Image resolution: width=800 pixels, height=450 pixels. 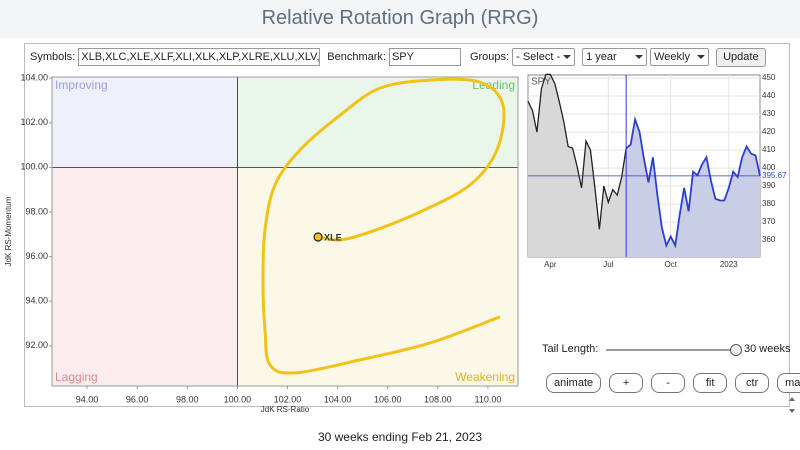 I want to click on y-tick-label: 430, so click(x=769, y=113).